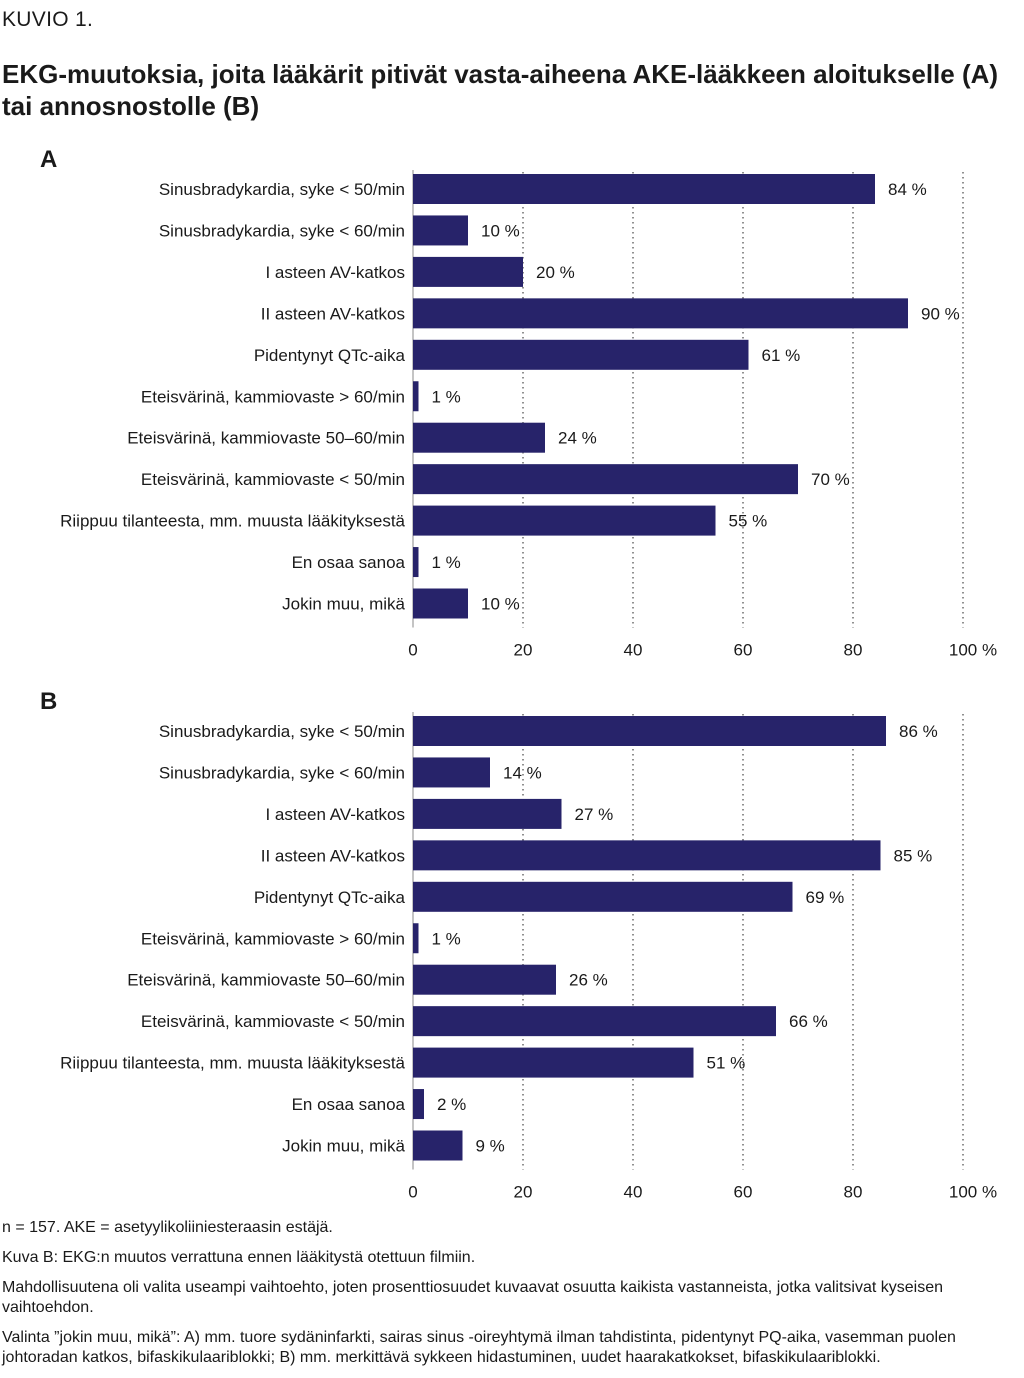 This screenshot has height=1378, width=1024. I want to click on value-label: 26 %, so click(588, 980).